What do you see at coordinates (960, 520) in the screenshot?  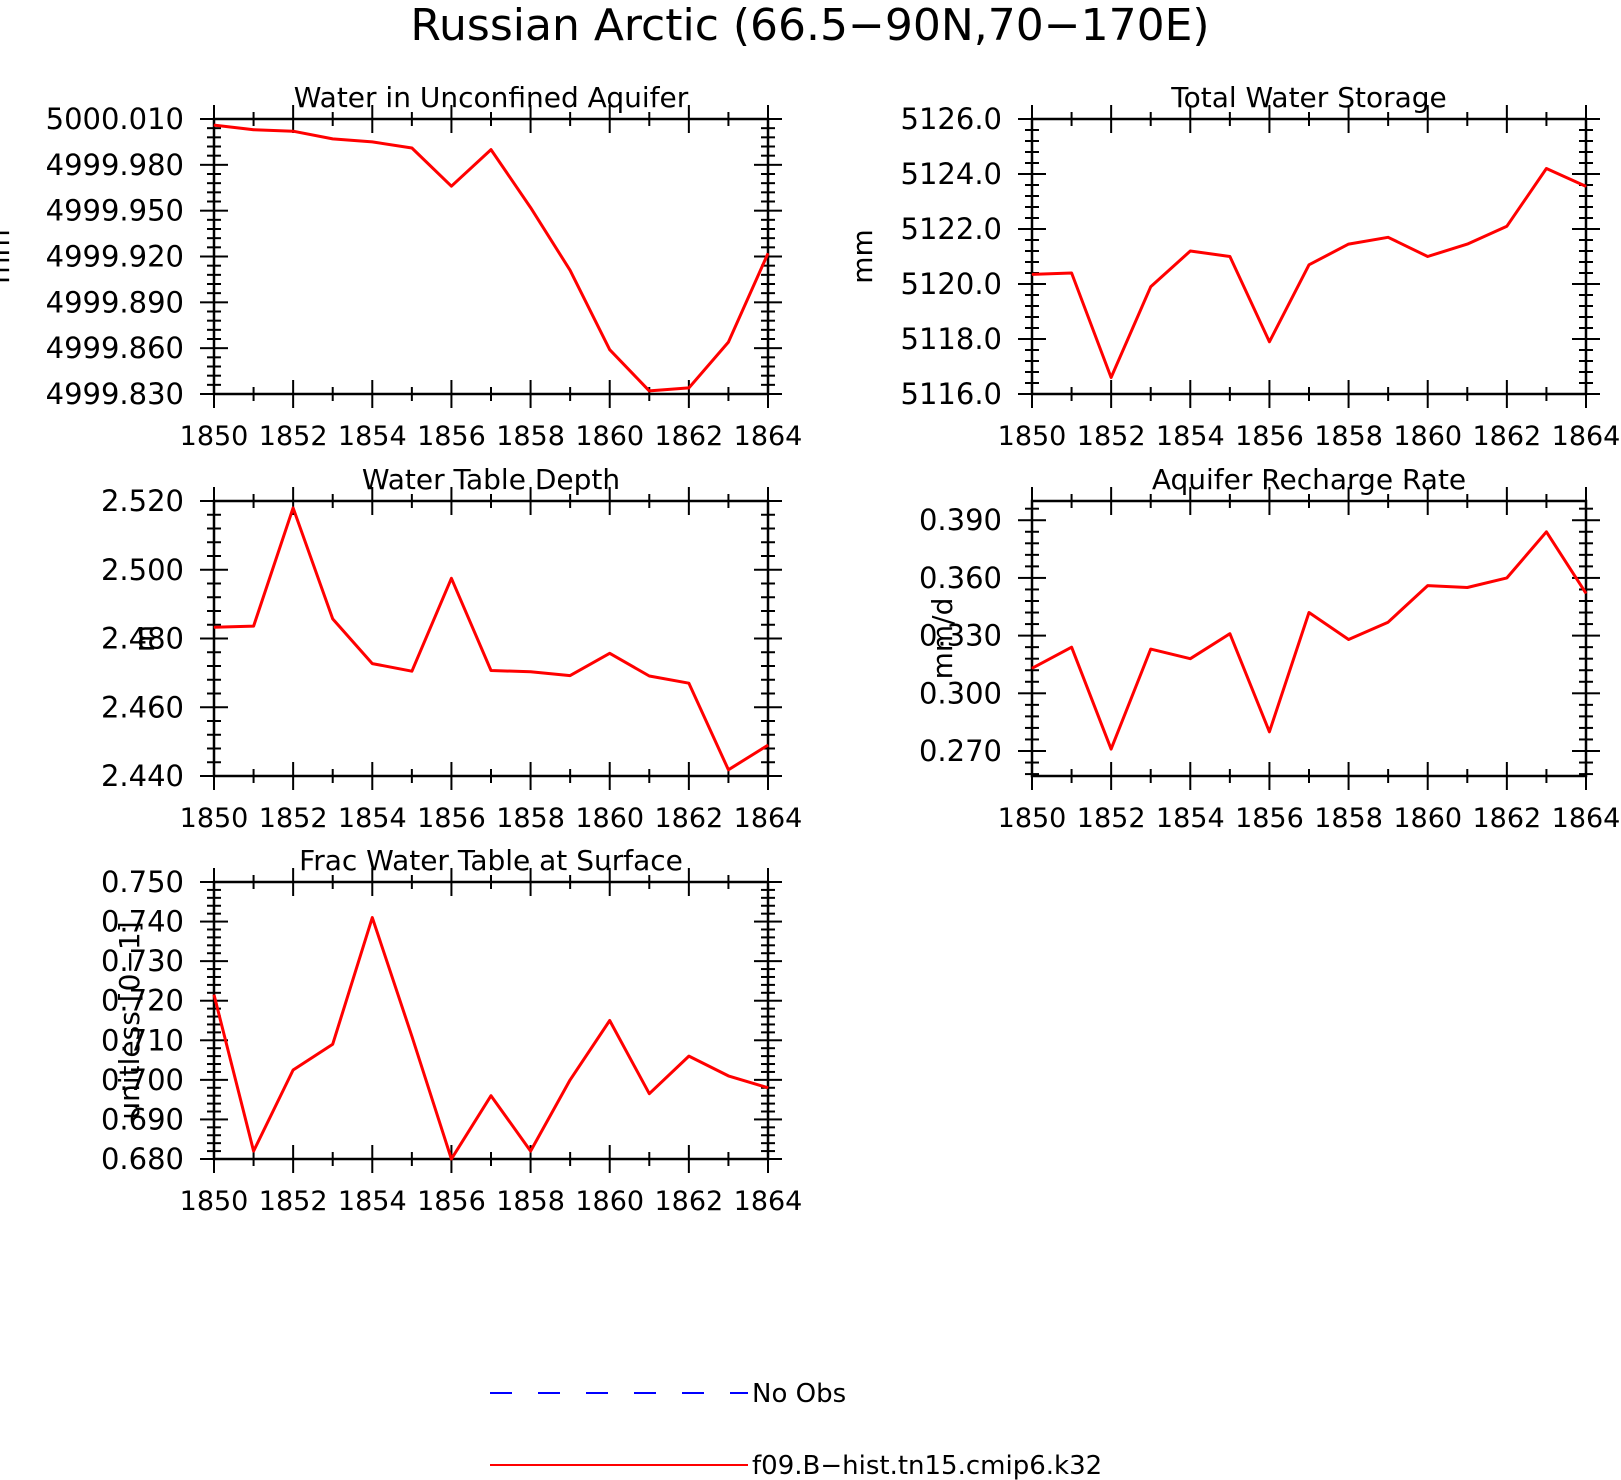 I see `y-tick-label: 0.390` at bounding box center [960, 520].